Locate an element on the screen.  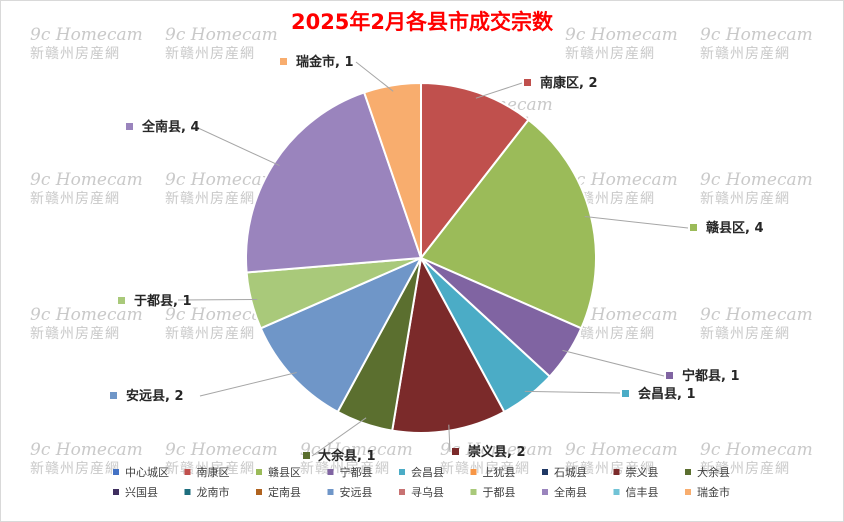
legend-item: 信丰县 is located at coordinates (636, 492).